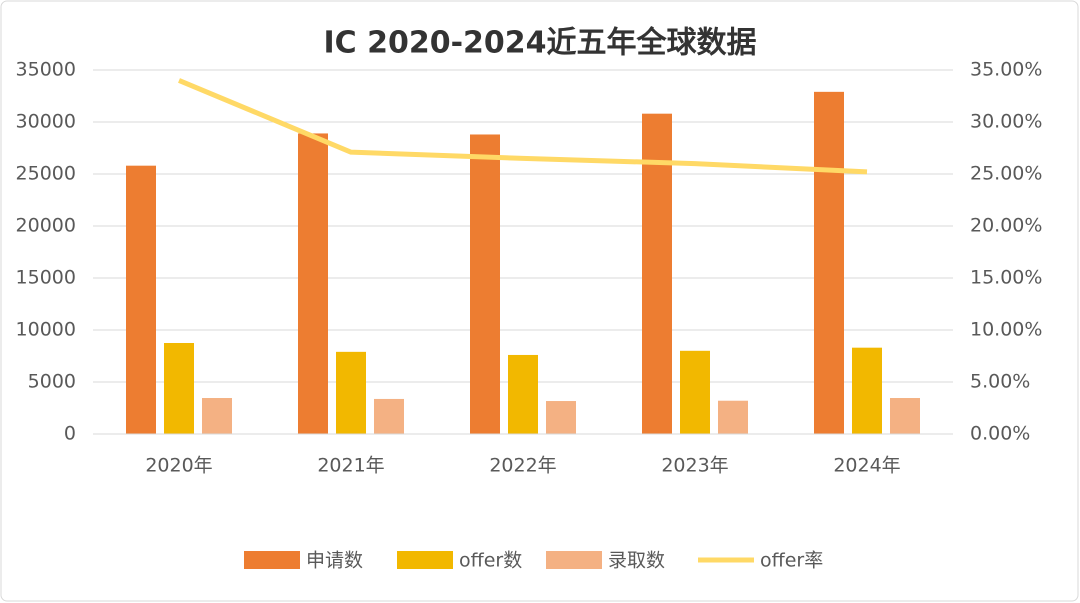 The height and width of the screenshot is (603, 1080). I want to click on y2-tick-label: 20.00%, so click(1006, 226).